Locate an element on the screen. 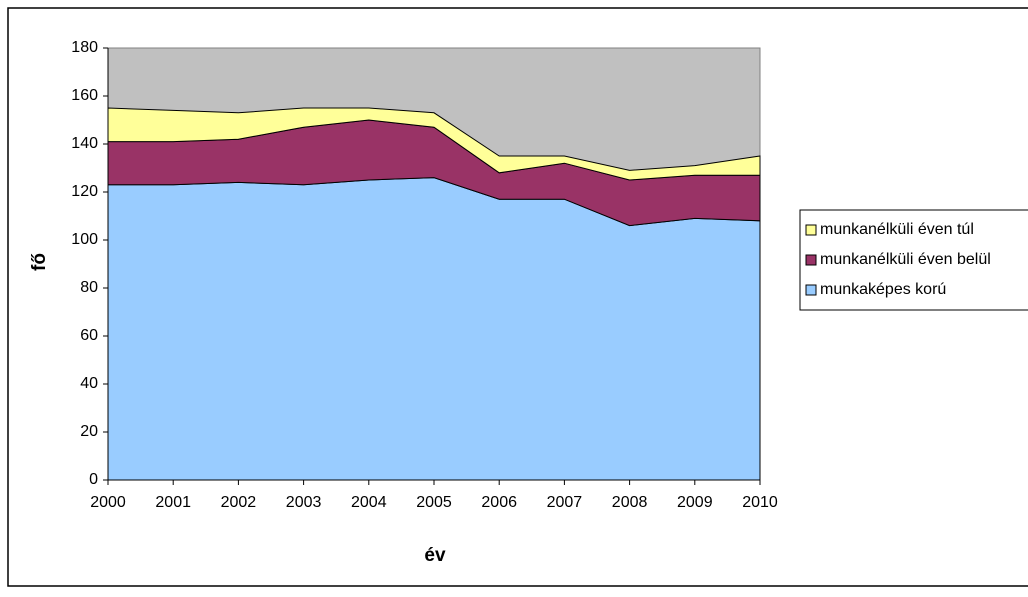 The image size is (1028, 597). y-tick-label: 60 is located at coordinates (89, 335).